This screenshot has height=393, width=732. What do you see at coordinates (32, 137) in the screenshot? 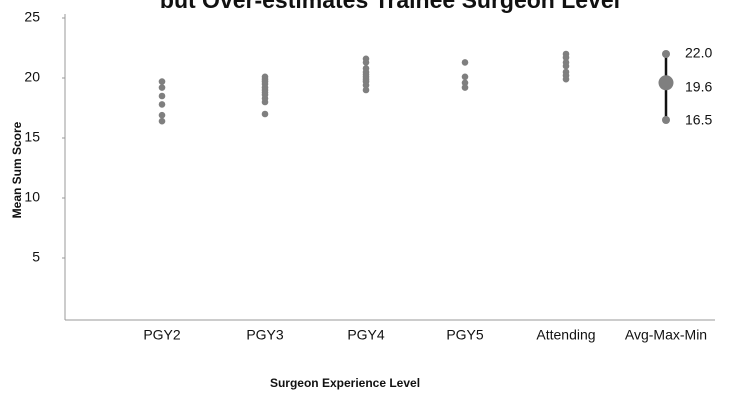
I see `y-tick-label: 15` at bounding box center [32, 137].